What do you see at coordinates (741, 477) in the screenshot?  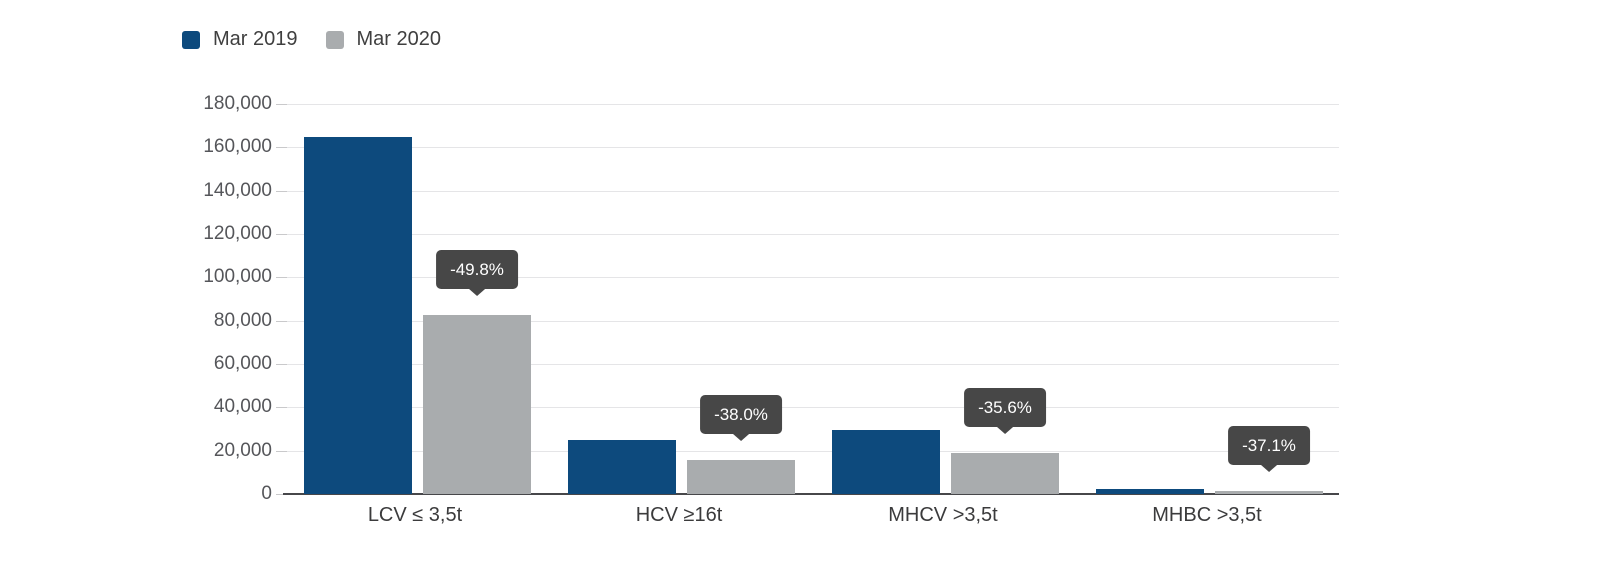 I see `bar-mar-2020-hcv-16t` at bounding box center [741, 477].